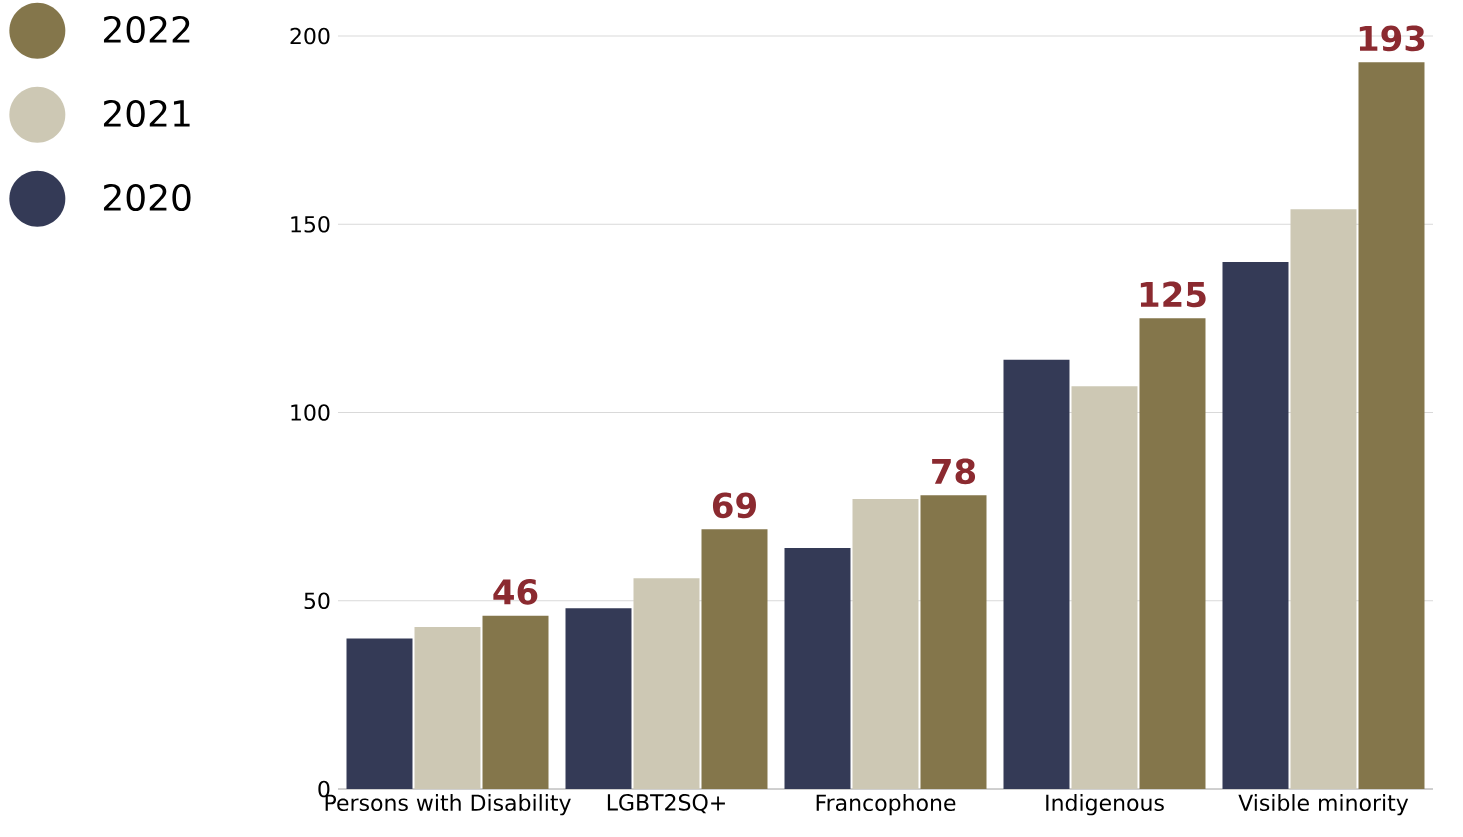  I want to click on data-label: 193, so click(1392, 38).